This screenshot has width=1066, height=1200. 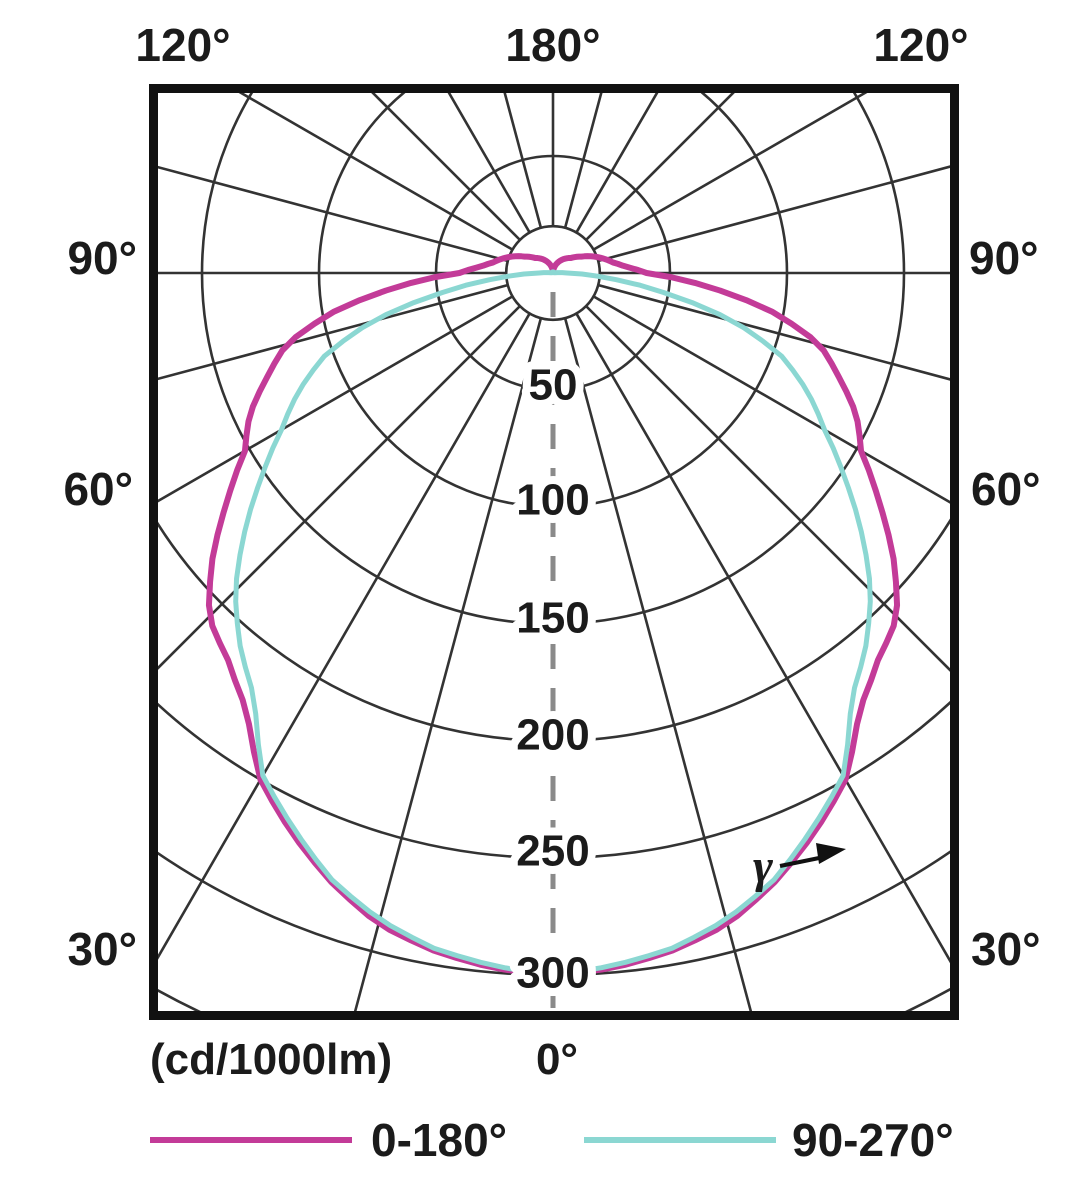 What do you see at coordinates (552, 1140) in the screenshot?
I see `legend: 0-180° 90-270°` at bounding box center [552, 1140].